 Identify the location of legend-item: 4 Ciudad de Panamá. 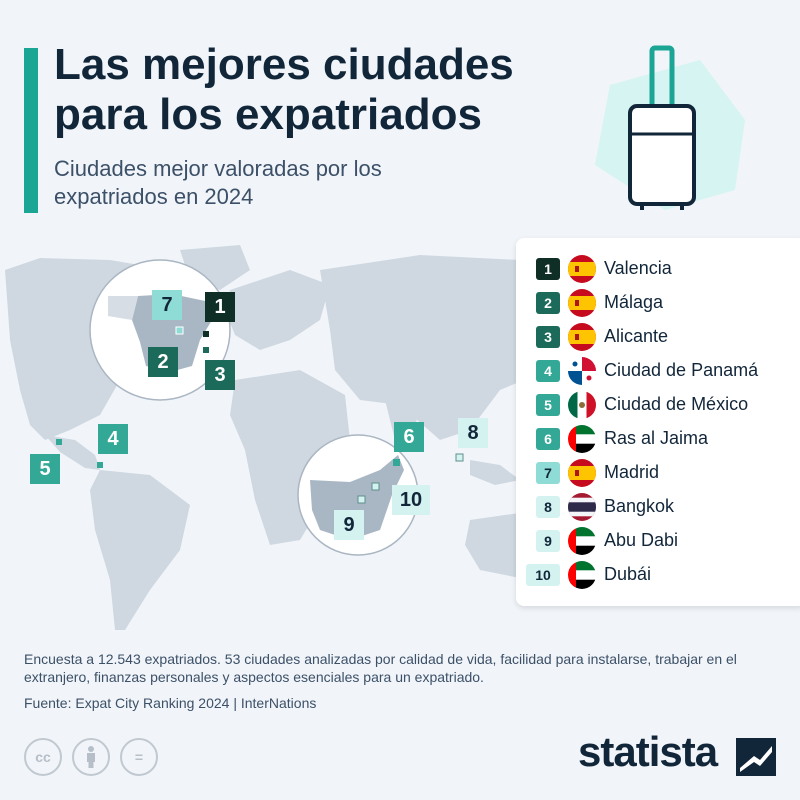
(658, 370).